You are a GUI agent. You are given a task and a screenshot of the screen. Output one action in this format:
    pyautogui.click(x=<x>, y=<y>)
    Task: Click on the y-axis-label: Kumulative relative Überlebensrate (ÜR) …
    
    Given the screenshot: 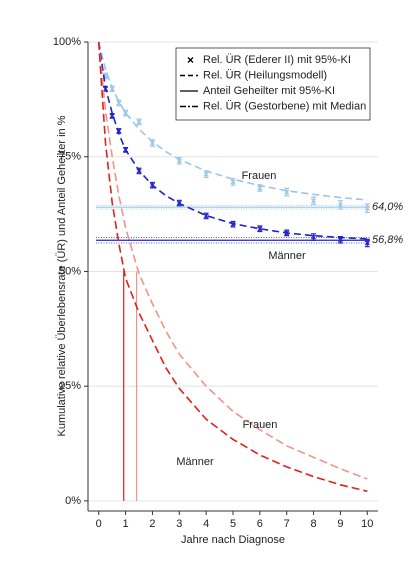 What is the action you would take?
    pyautogui.click(x=62, y=275)
    